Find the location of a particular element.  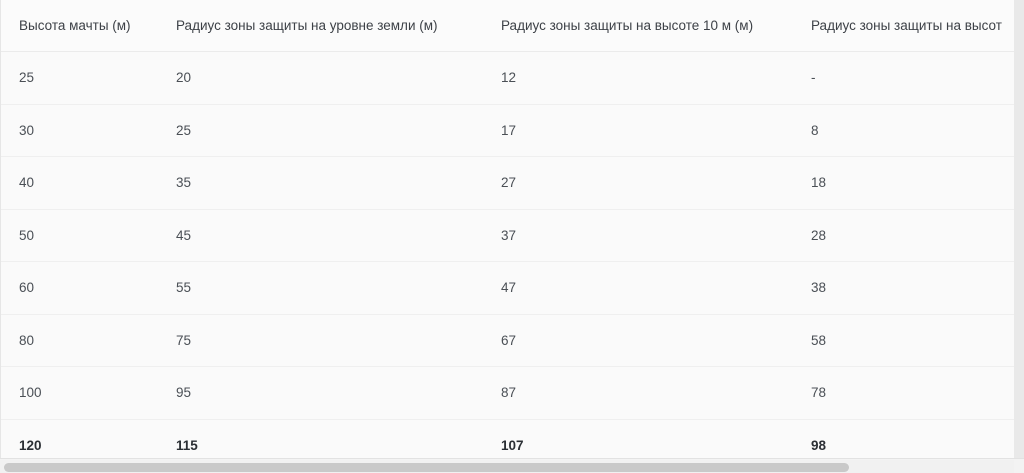

scrollbar-thumb is located at coordinates (426, 467).